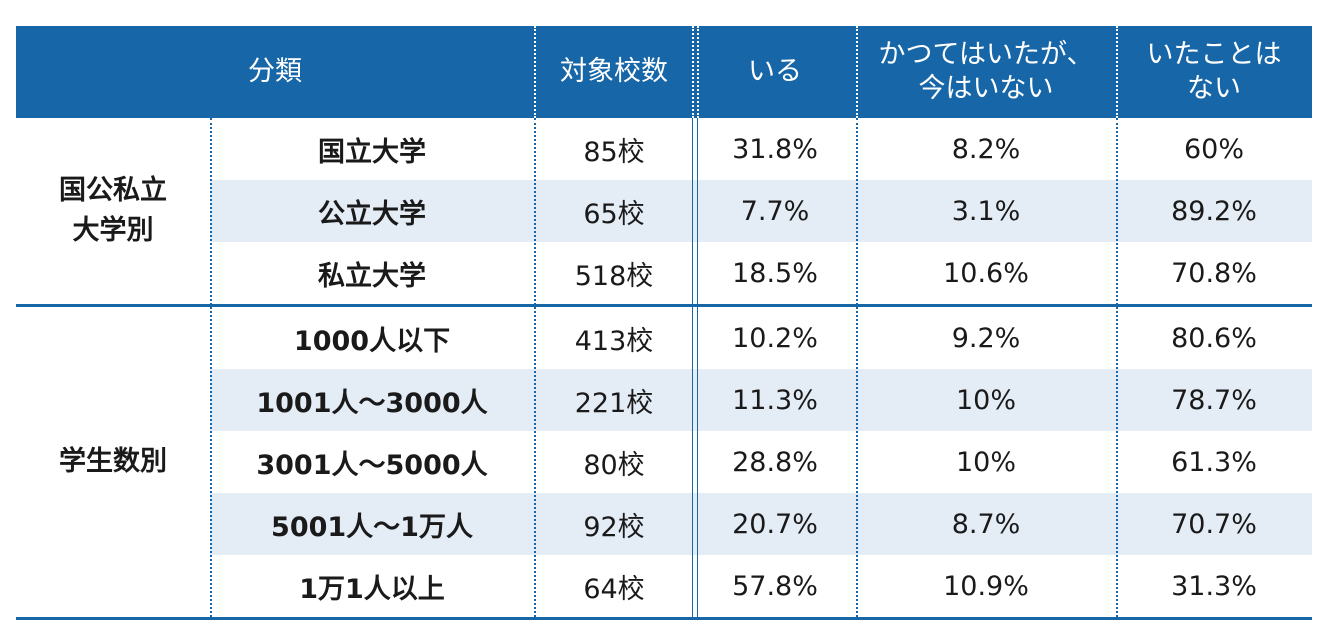 The image size is (1330, 636). I want to click on header-category-label: 分類, so click(275, 71).